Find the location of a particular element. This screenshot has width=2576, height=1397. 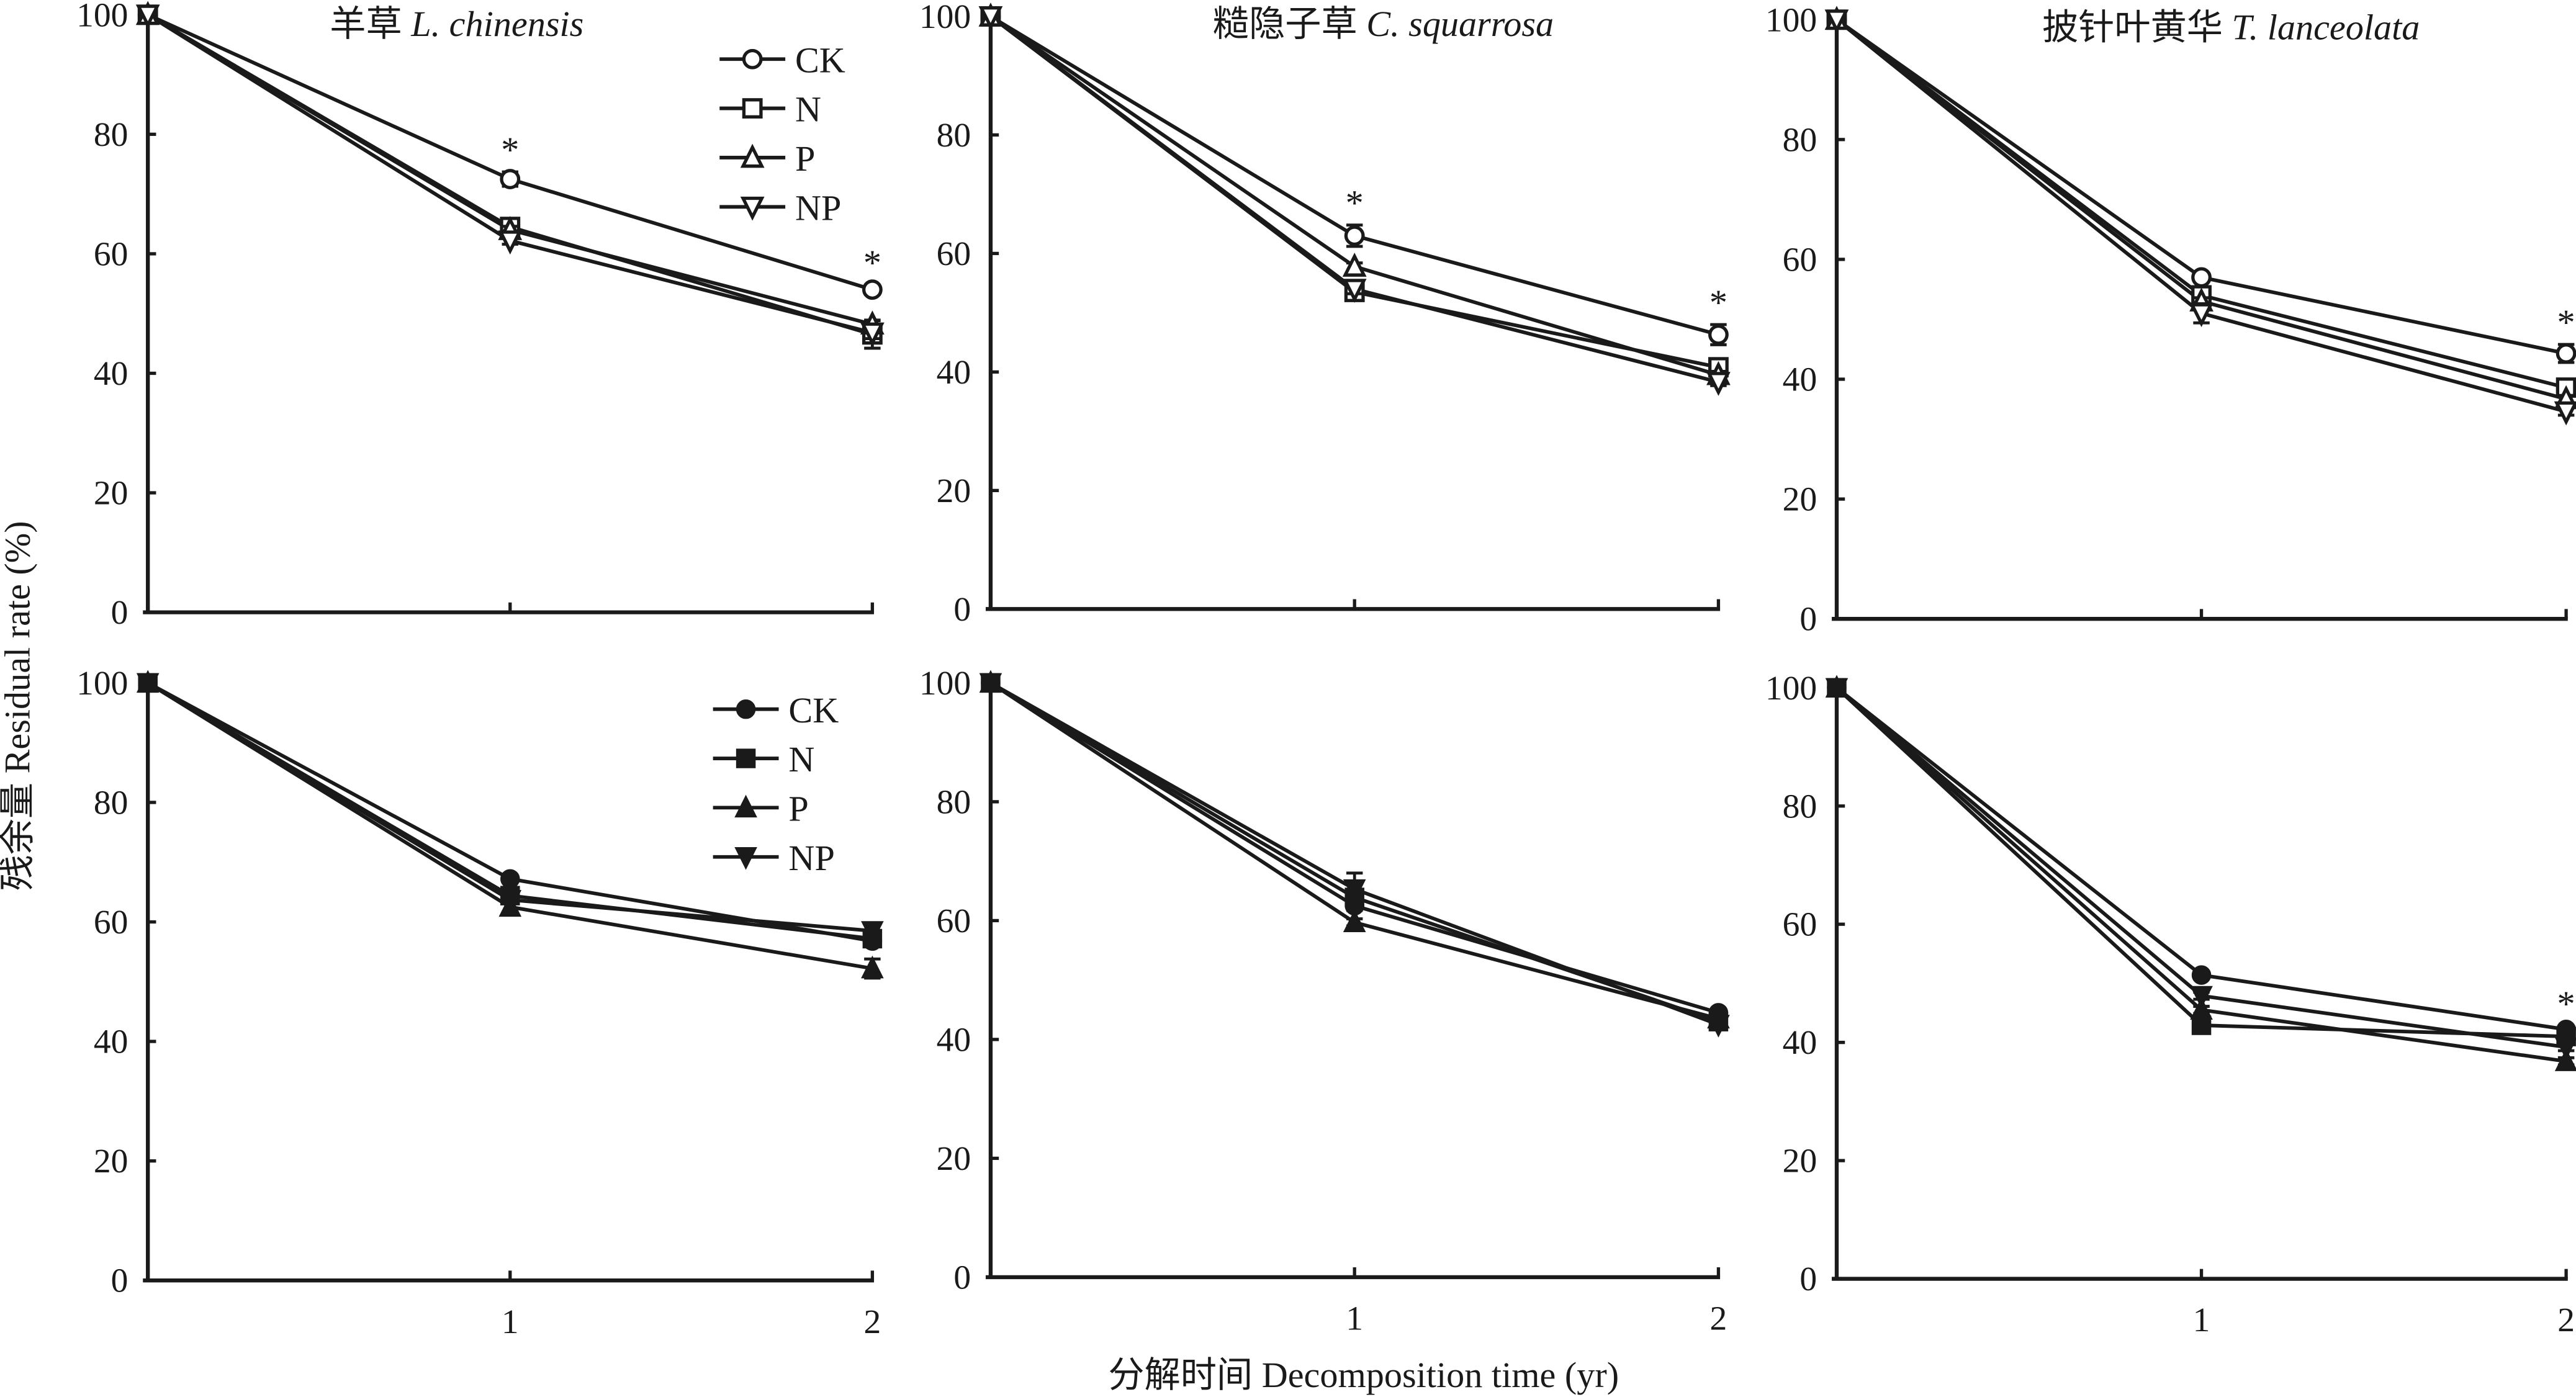

legend-label: NP is located at coordinates (818, 208).